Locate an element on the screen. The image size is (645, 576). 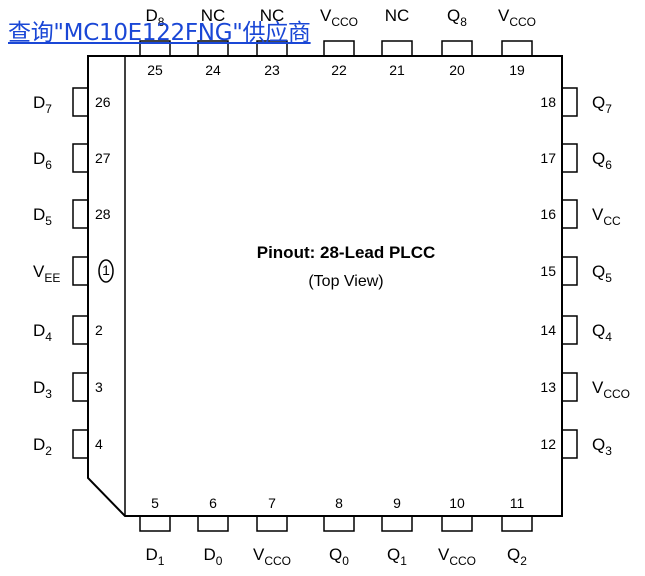
pin-signal-bottom-2: VCCO is located at coordinates (272, 556).